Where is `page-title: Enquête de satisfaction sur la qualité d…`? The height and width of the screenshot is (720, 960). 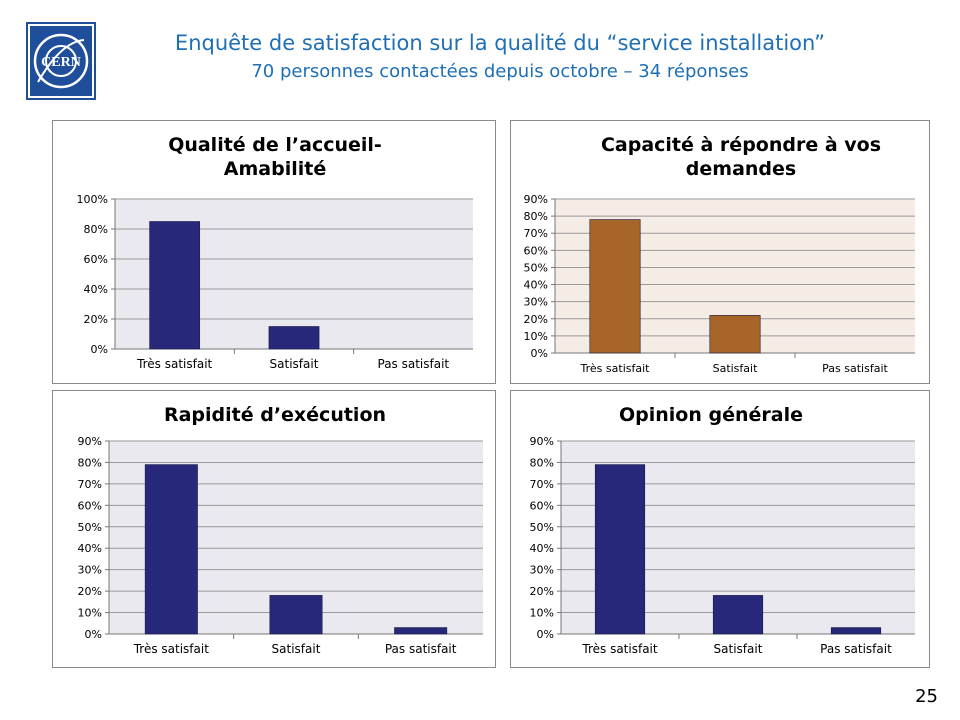
page-title: Enquête de satisfaction sur la qualité d… is located at coordinates (500, 43).